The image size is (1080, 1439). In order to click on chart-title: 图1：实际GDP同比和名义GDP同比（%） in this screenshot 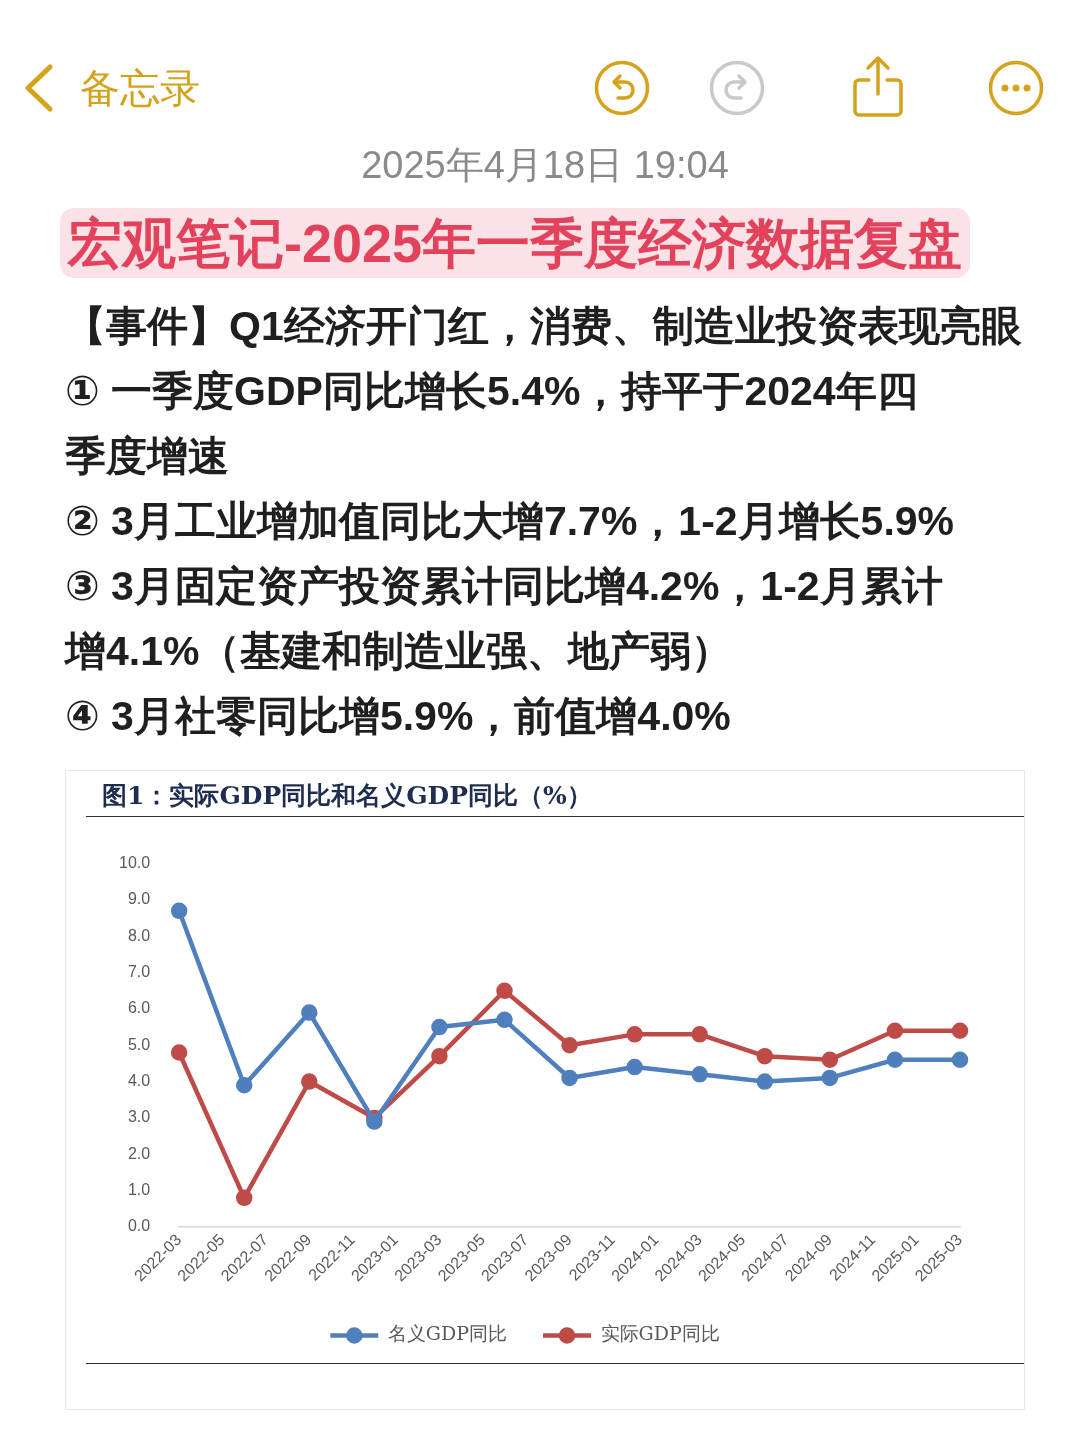, I will do `click(347, 796)`.